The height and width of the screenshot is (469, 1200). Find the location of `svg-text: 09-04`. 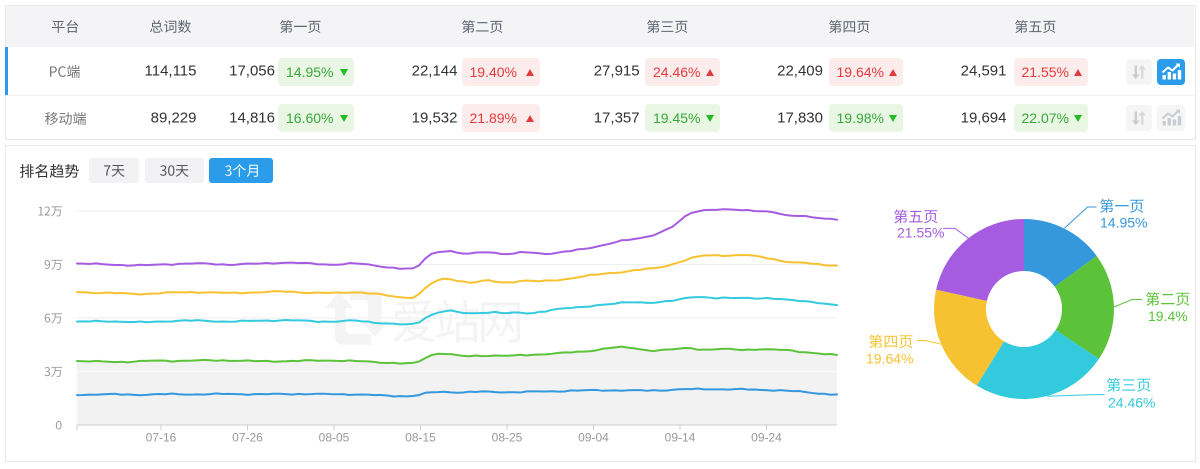

svg-text: 09-04 is located at coordinates (593, 438).